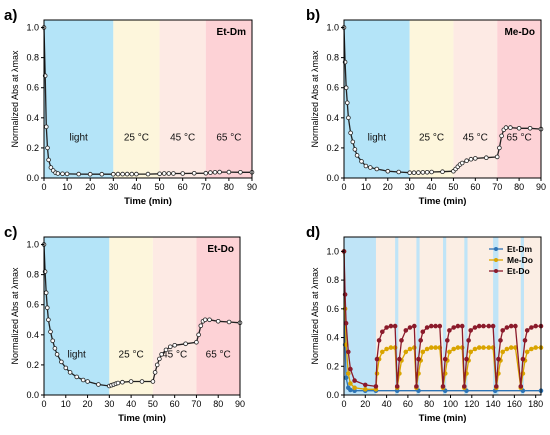 This screenshot has width=550, height=435. What do you see at coordinates (471, 404) in the screenshot?
I see `x-tick-label: 120` at bounding box center [471, 404].